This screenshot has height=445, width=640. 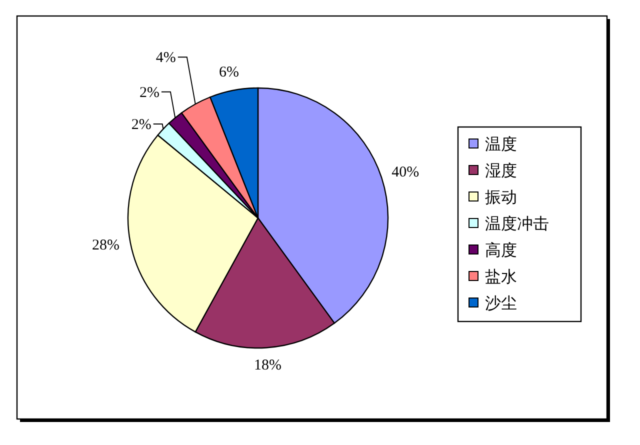 What do you see at coordinates (106, 246) in the screenshot?
I see `data-label: 28%` at bounding box center [106, 246].